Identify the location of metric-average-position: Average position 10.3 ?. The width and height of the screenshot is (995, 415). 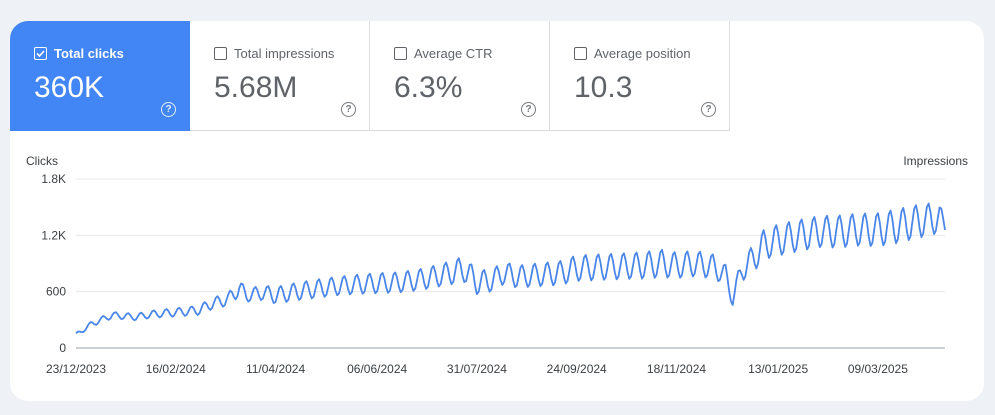
(640, 76).